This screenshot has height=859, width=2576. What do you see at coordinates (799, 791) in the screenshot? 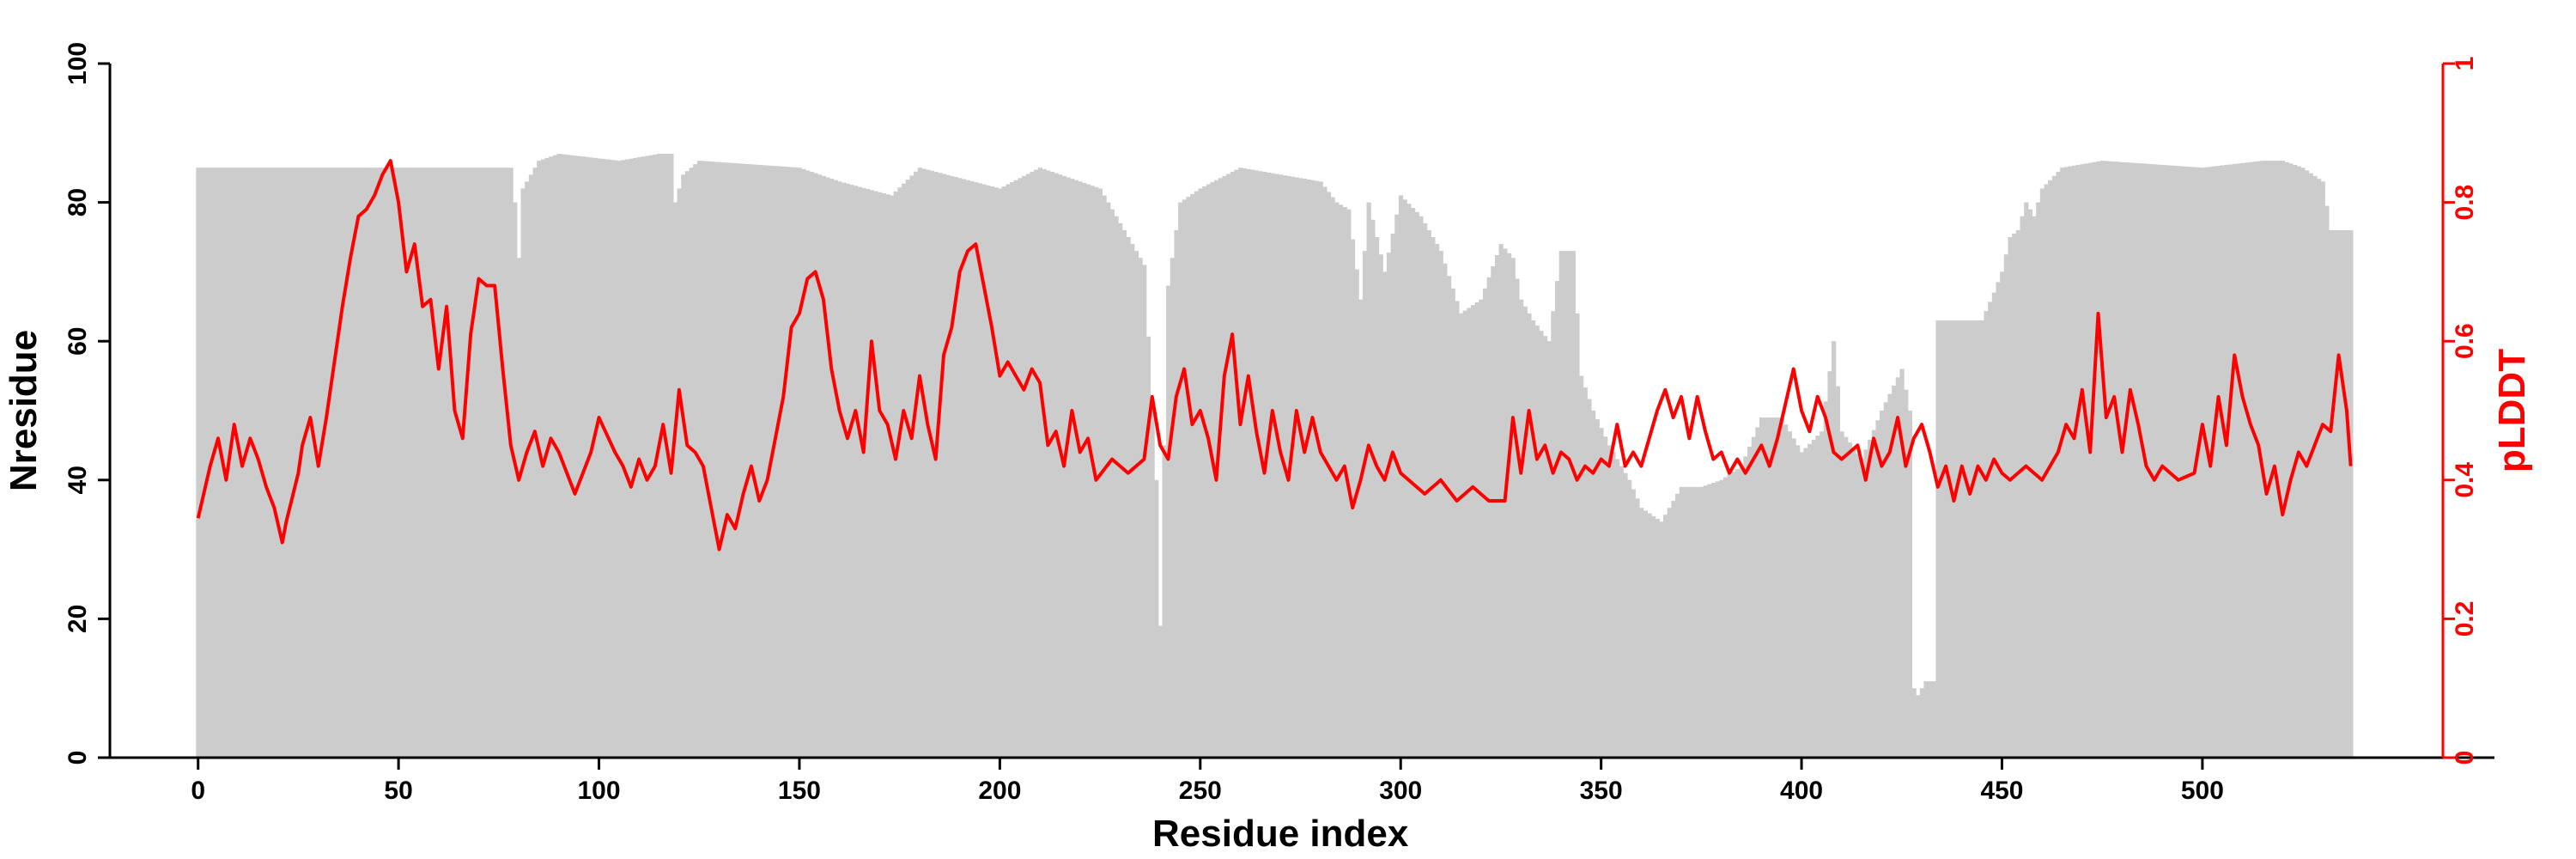
I see `x-tick-label: 150` at bounding box center [799, 791].